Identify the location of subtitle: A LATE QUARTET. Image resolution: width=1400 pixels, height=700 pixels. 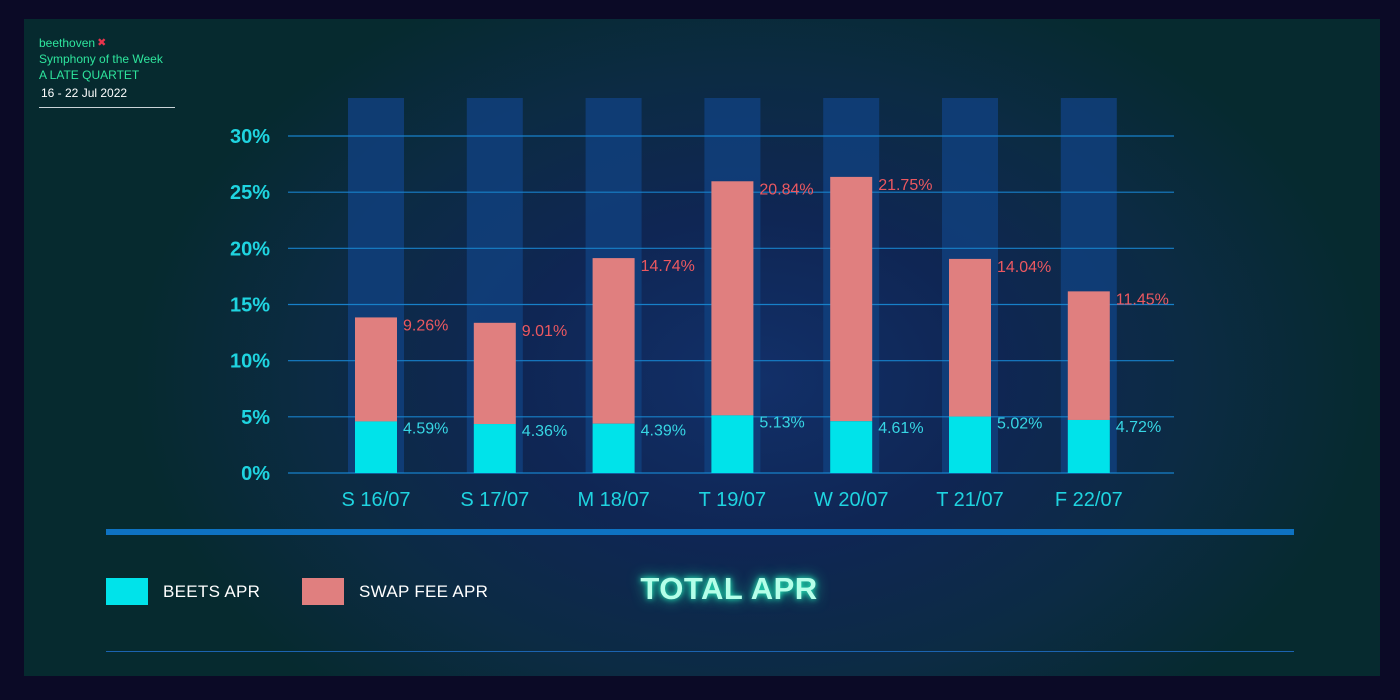
(89, 75).